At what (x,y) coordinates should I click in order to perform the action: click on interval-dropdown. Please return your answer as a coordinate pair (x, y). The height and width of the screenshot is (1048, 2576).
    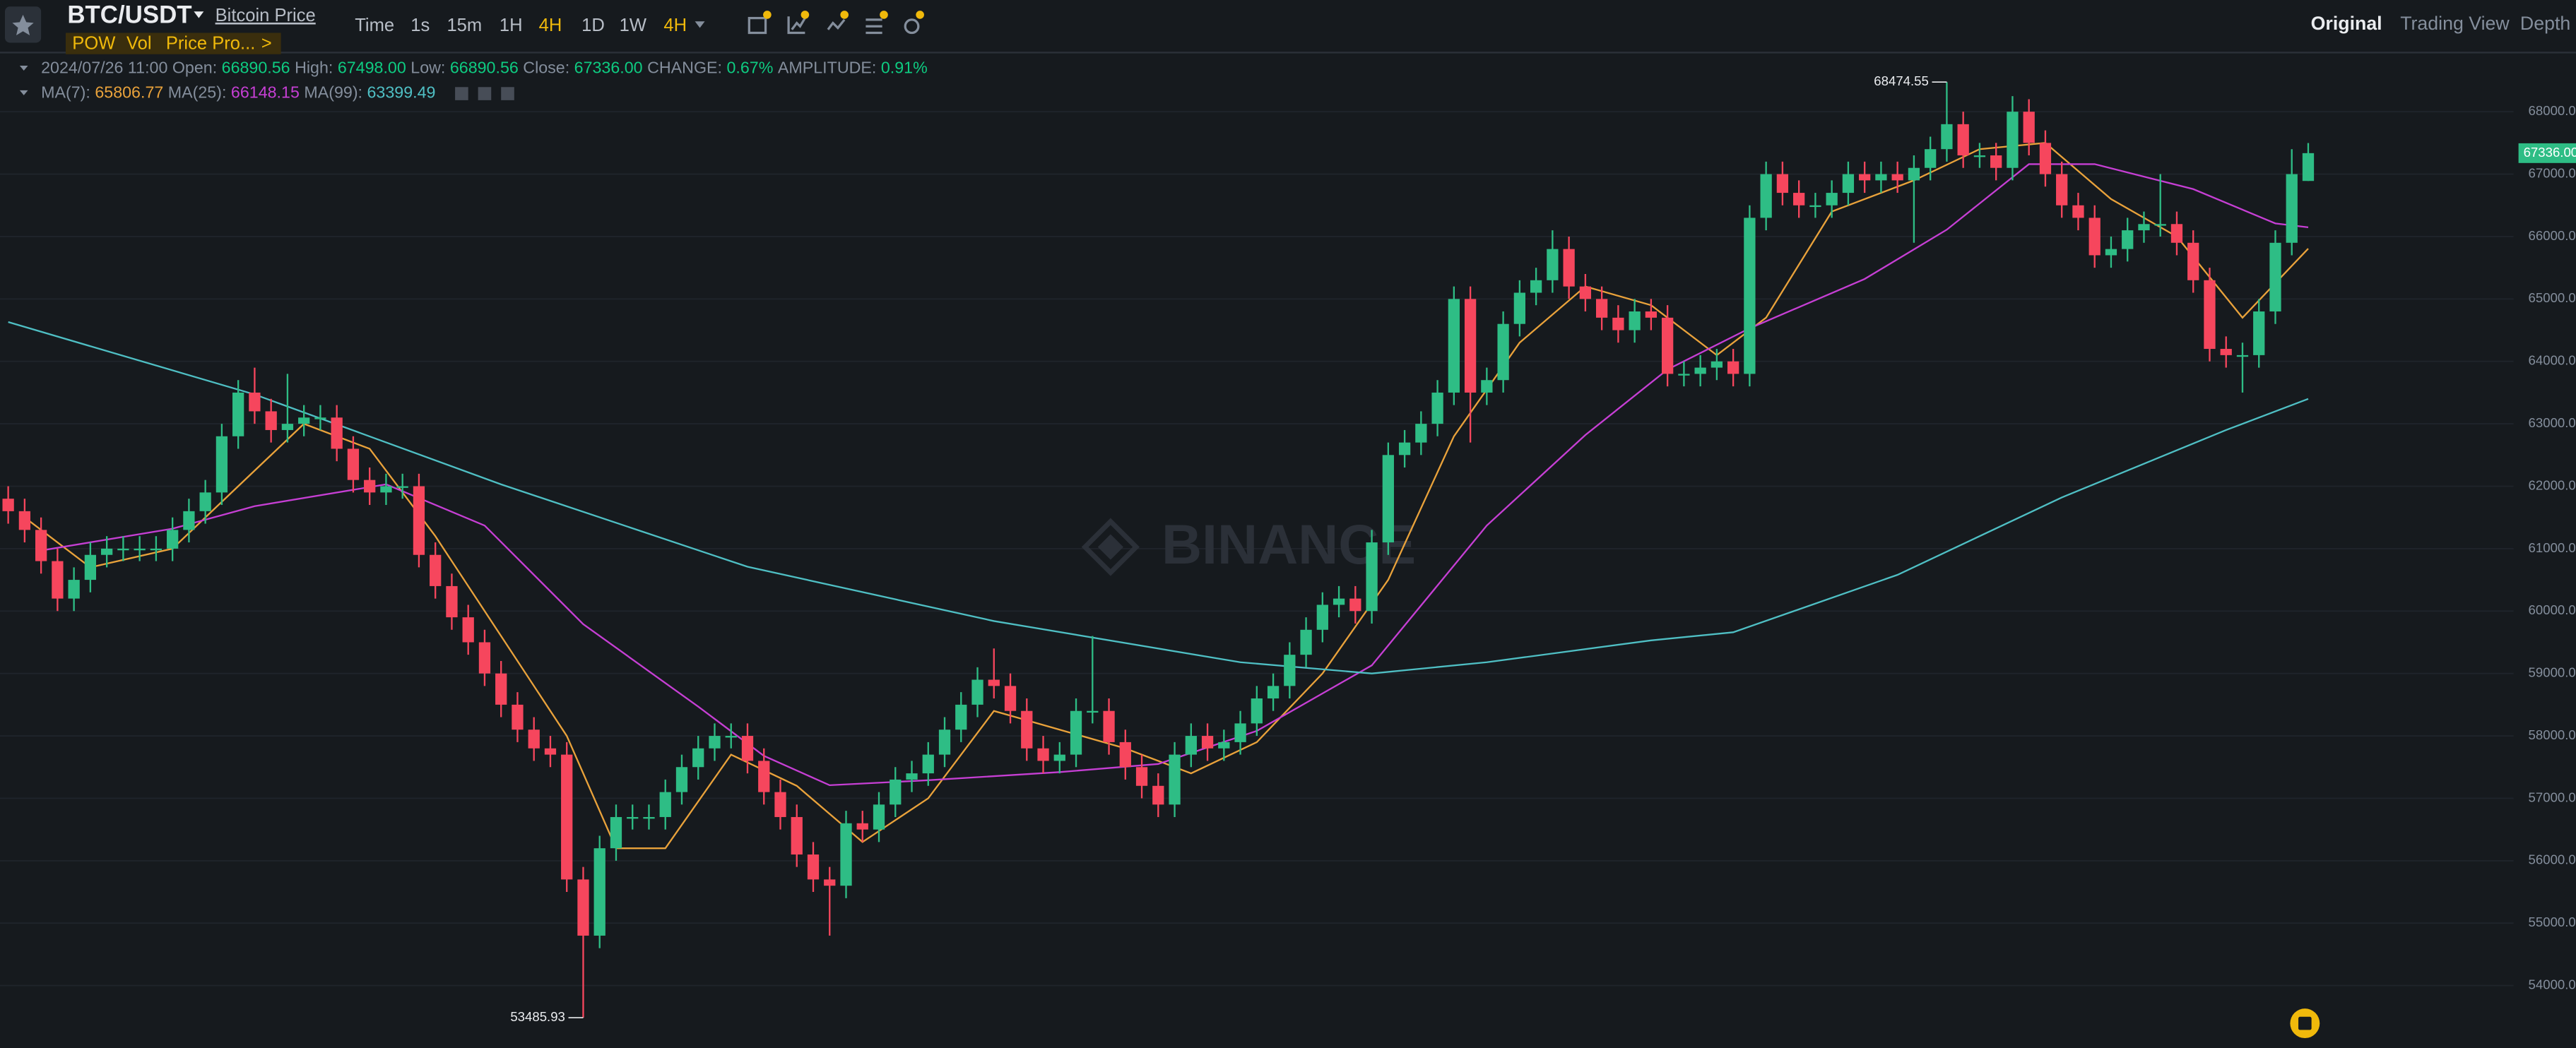
    Looking at the image, I should click on (700, 24).